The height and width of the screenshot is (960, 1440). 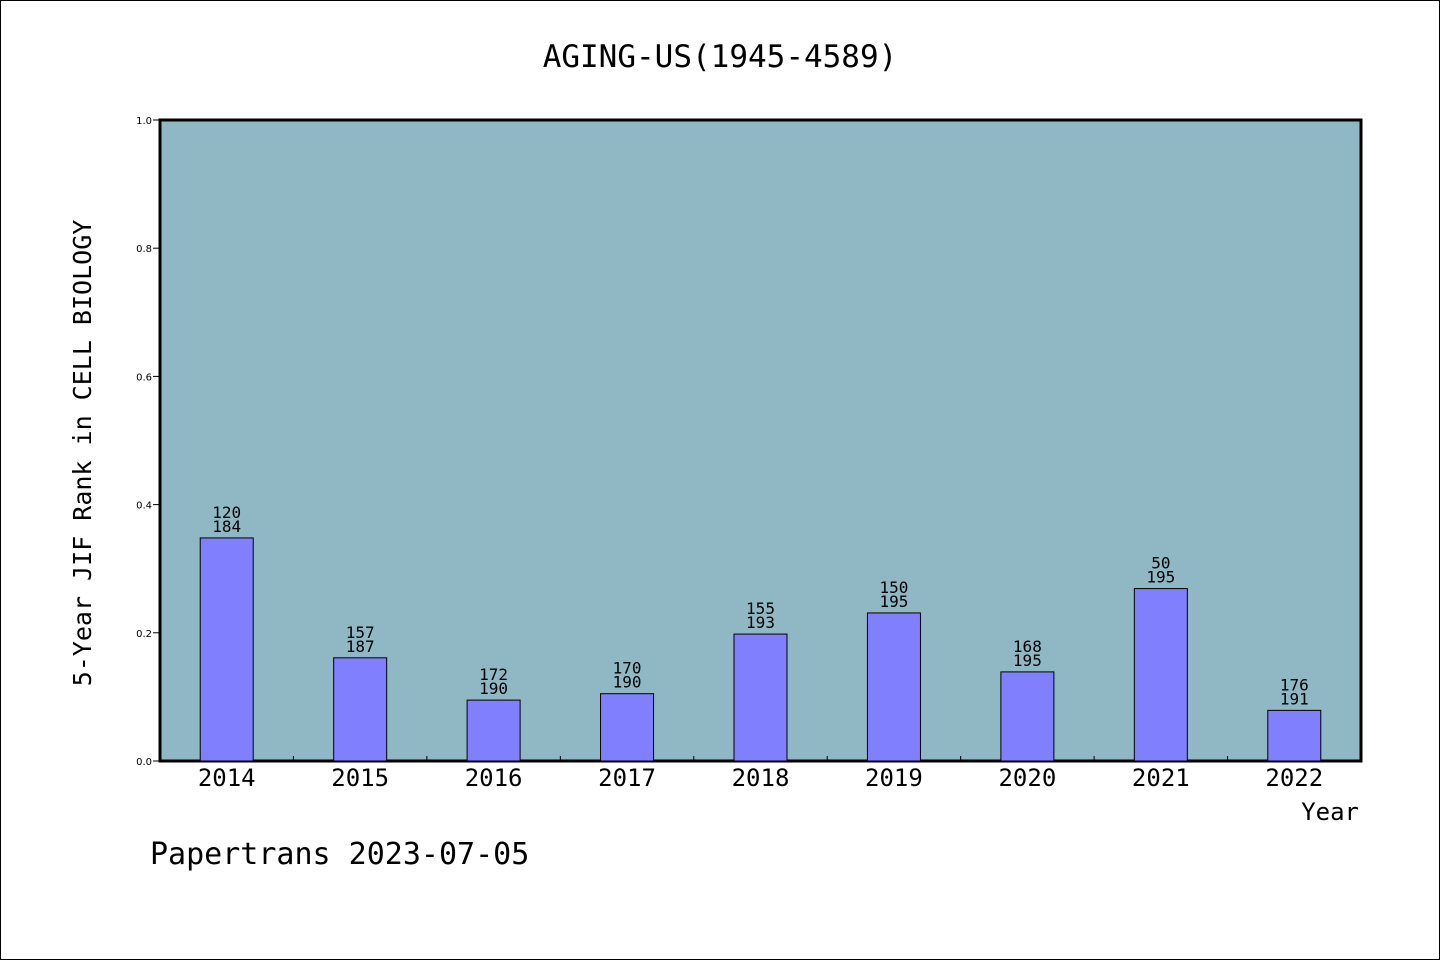 What do you see at coordinates (360, 778) in the screenshot?
I see `x-tick-label: 2015` at bounding box center [360, 778].